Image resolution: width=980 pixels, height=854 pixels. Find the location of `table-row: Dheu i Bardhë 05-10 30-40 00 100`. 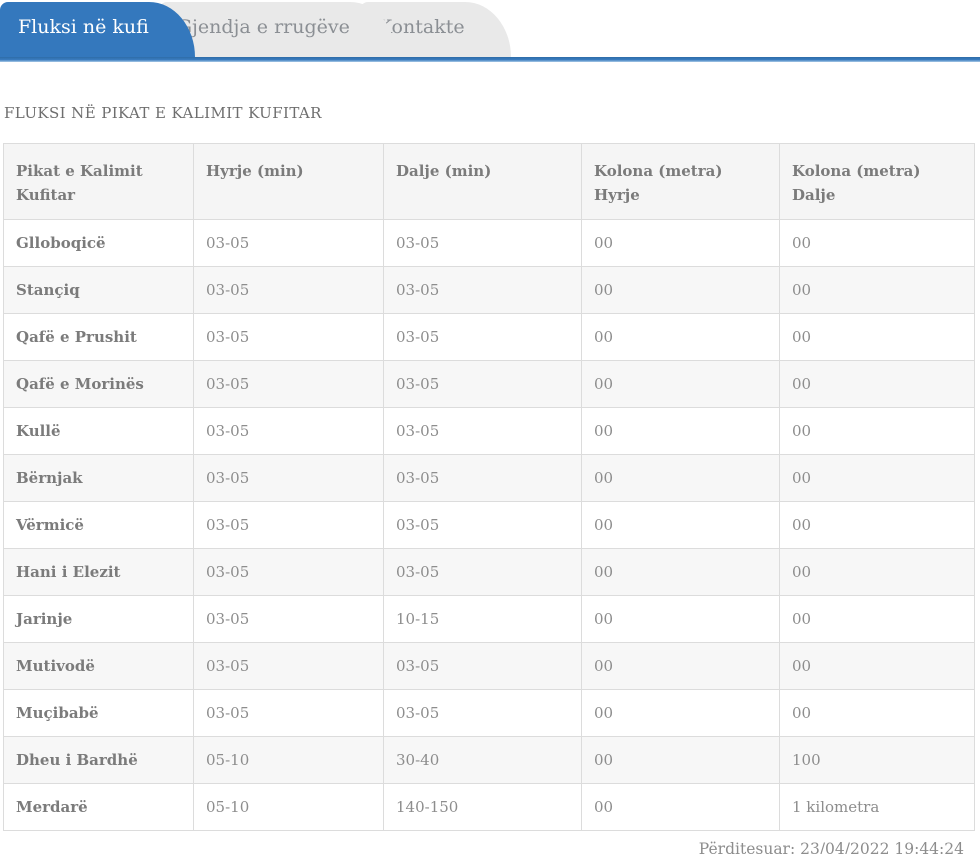

table-row: Dheu i Bardhë 05-10 30-40 00 100 is located at coordinates (489, 760).